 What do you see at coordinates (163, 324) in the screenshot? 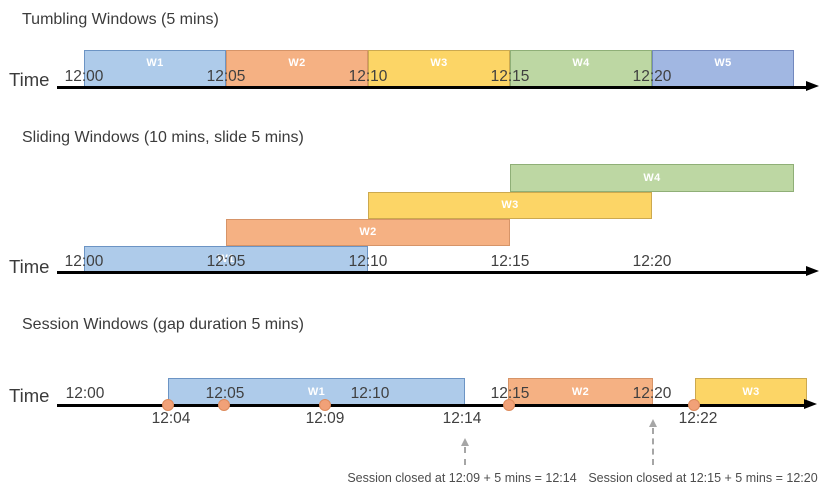
I see `session-windows-title: Session Windows (gap duration 5 mins)` at bounding box center [163, 324].